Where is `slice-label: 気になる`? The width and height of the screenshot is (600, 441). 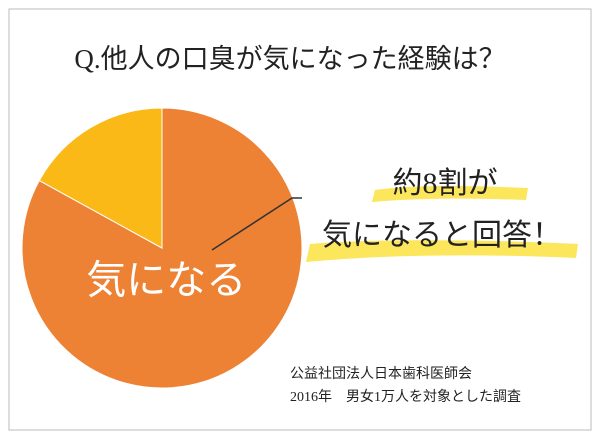 slice-label: 気になる is located at coordinates (166, 279).